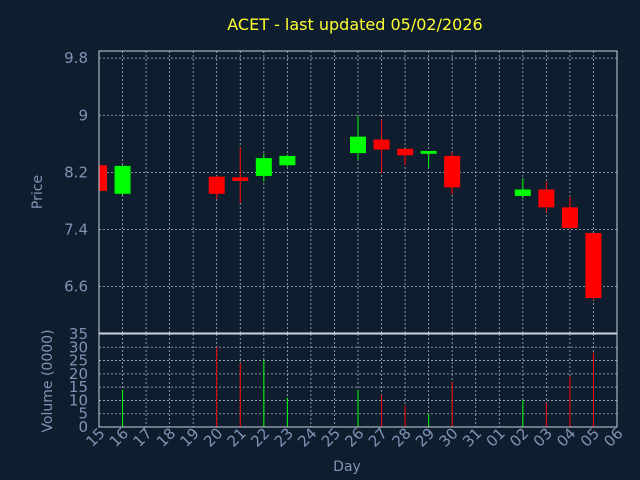 The width and height of the screenshot is (640, 480). Describe the element at coordinates (83, 115) in the screenshot. I see `price-tick-label: 9` at that location.